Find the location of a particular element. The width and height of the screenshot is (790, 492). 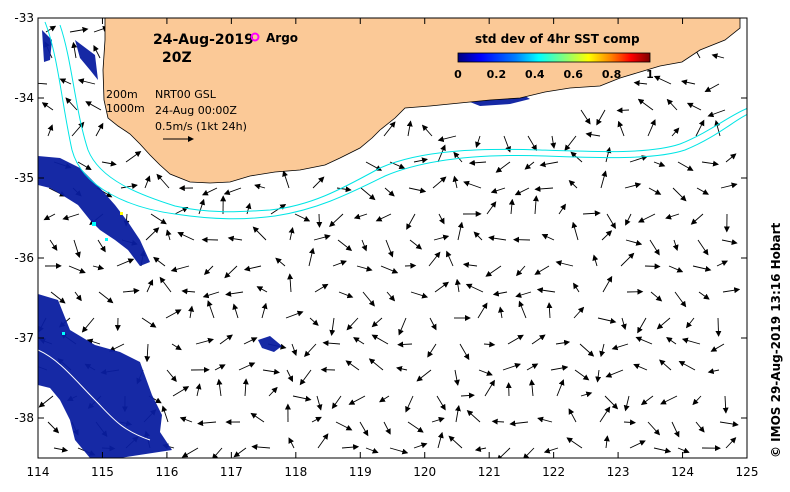

product-time-label: 24-Aug 00:00Z is located at coordinates (196, 110).